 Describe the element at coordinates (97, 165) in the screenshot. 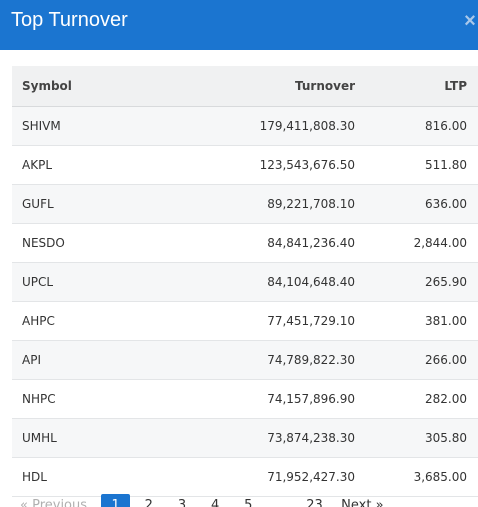

I see `cell-symbol: AKPL` at that location.